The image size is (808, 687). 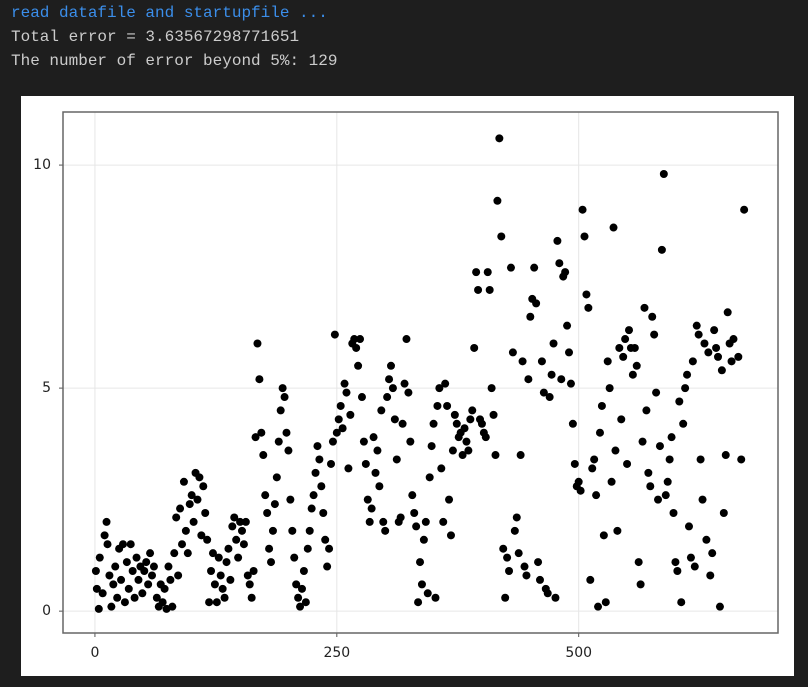 I want to click on console-line: The number of error beyond 5%: 129, so click(x=174, y=61).